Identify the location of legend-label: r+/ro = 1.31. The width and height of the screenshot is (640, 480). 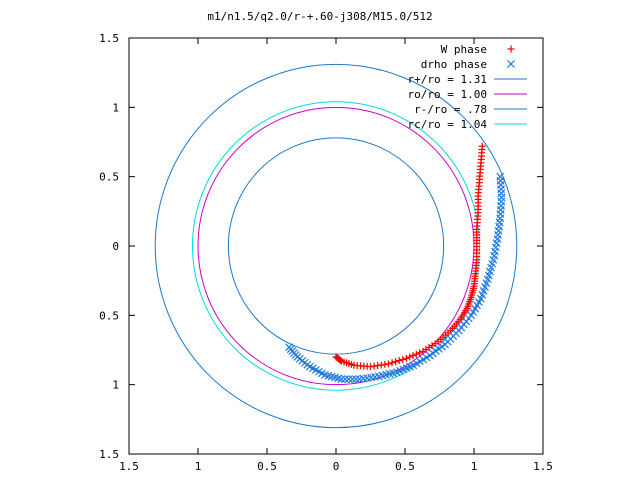
(447, 79).